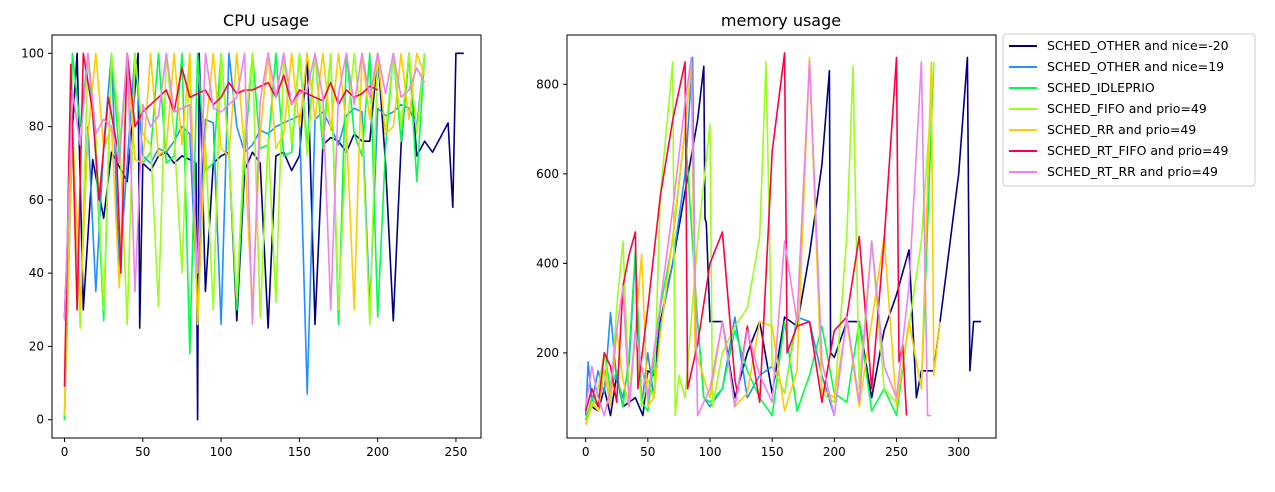  I want to click on legend-label: SCHED_FIFO and prio=49, so click(1127, 108).